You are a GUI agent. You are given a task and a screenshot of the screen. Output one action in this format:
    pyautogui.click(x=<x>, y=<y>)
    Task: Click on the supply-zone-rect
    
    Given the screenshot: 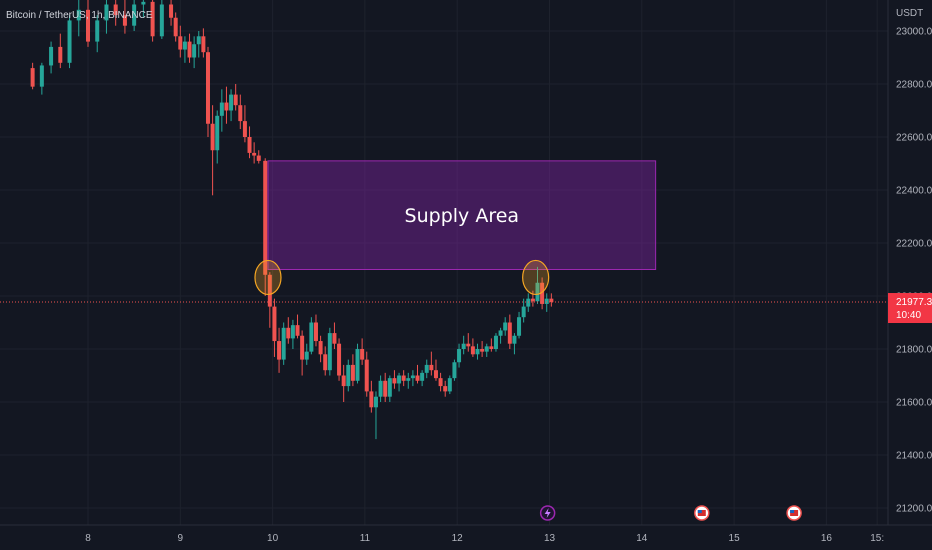 What is the action you would take?
    pyautogui.click(x=462, y=215)
    